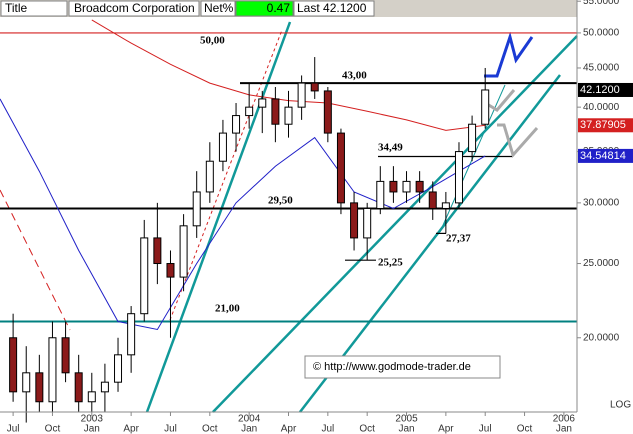 Image resolution: width=633 pixels, height=434 pixels. What do you see at coordinates (458, 239) in the screenshot?
I see `level-label: 27,37` at bounding box center [458, 239].